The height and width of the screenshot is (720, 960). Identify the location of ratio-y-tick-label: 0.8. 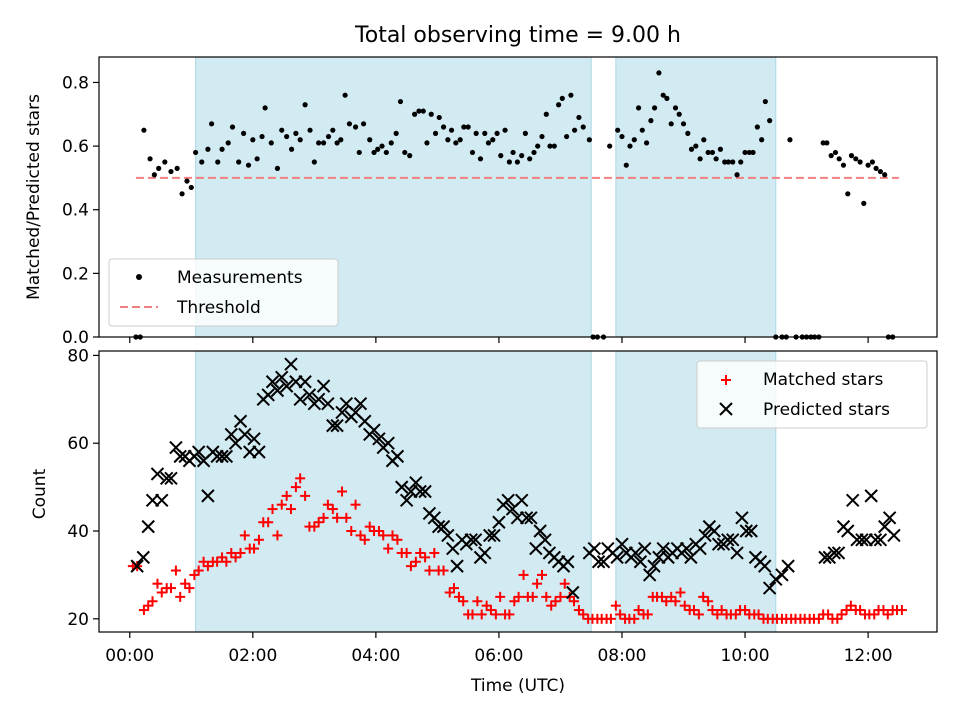
(75, 83).